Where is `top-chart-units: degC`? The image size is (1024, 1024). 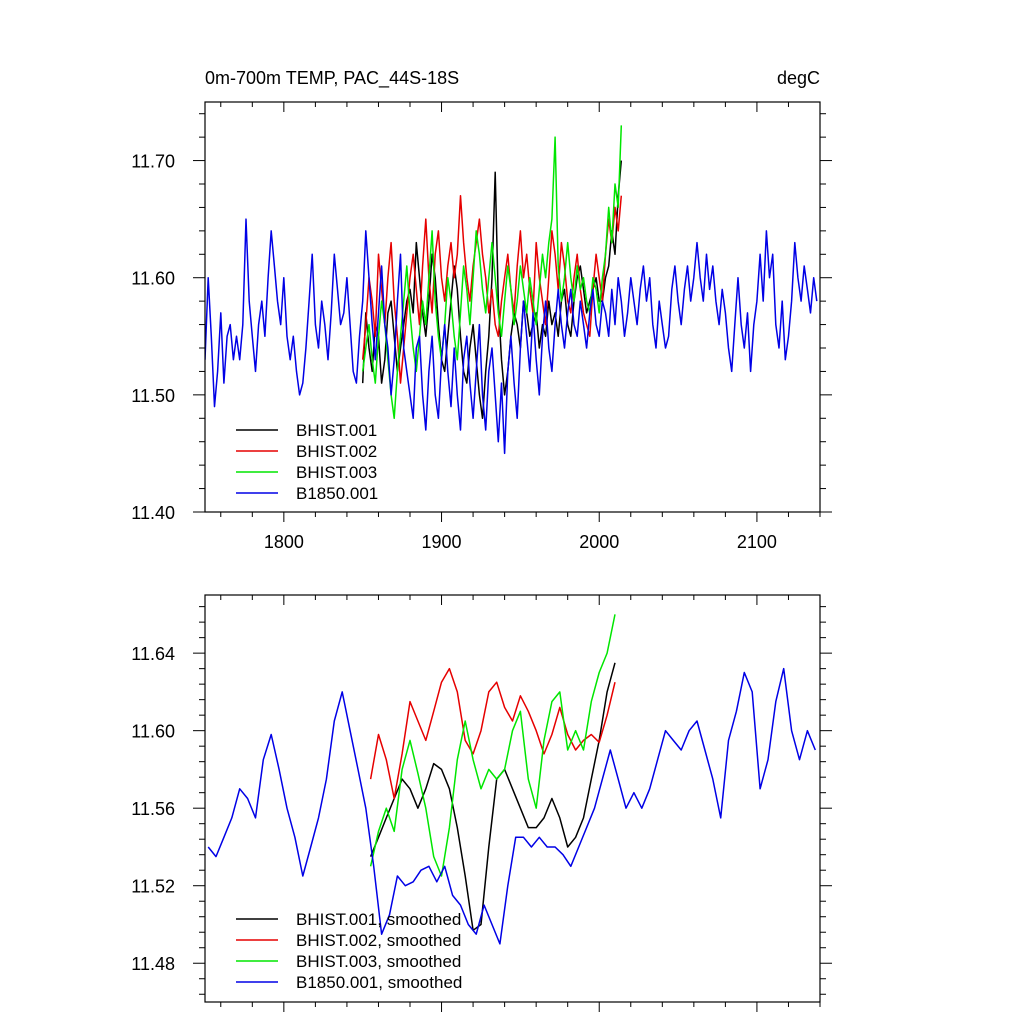 top-chart-units: degC is located at coordinates (798, 78).